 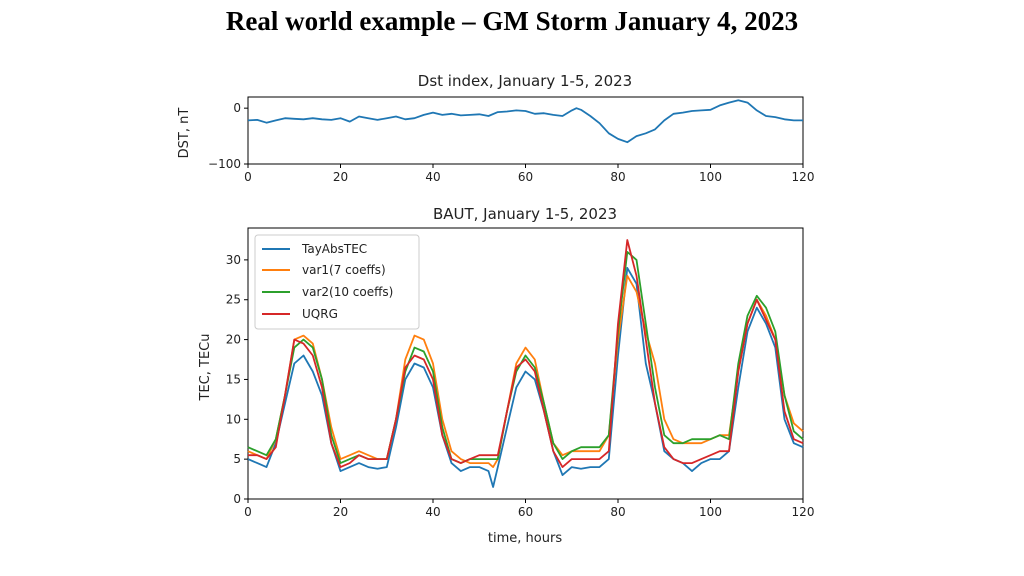 I want to click on y-tick-label: 30, so click(x=233, y=260).